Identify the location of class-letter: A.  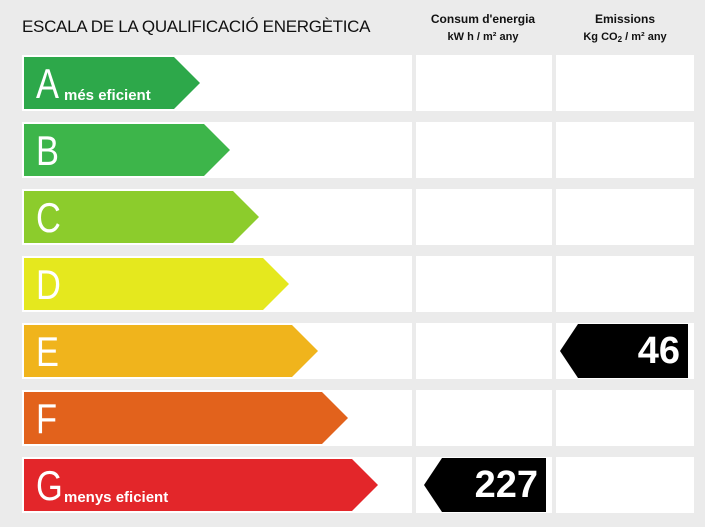
(47, 83).